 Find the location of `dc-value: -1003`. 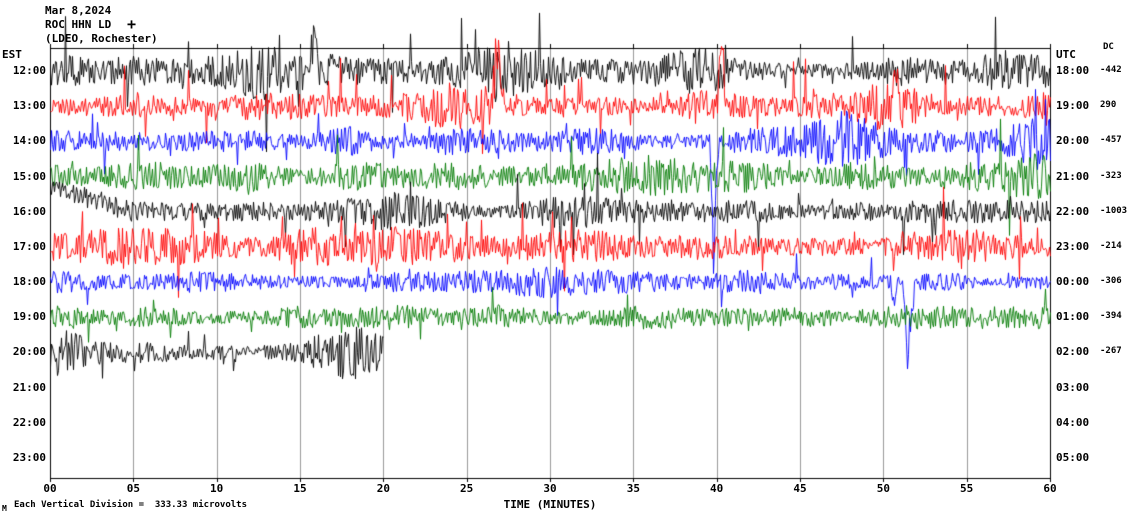

dc-value: -1003 is located at coordinates (1114, 211).